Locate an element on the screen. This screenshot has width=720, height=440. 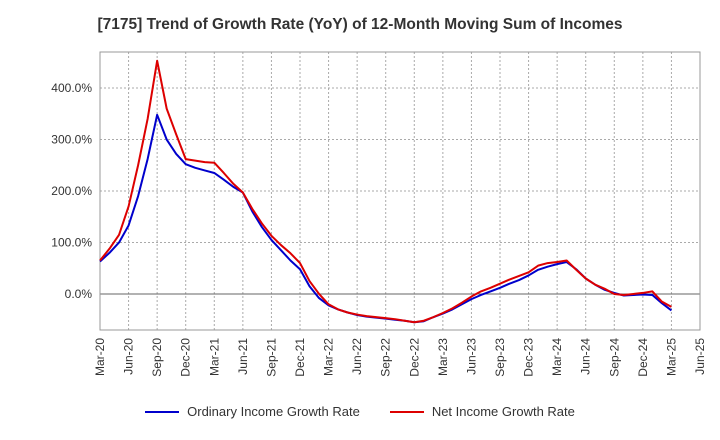
x-tick-label: Mar-22 is located at coordinates (329, 357).